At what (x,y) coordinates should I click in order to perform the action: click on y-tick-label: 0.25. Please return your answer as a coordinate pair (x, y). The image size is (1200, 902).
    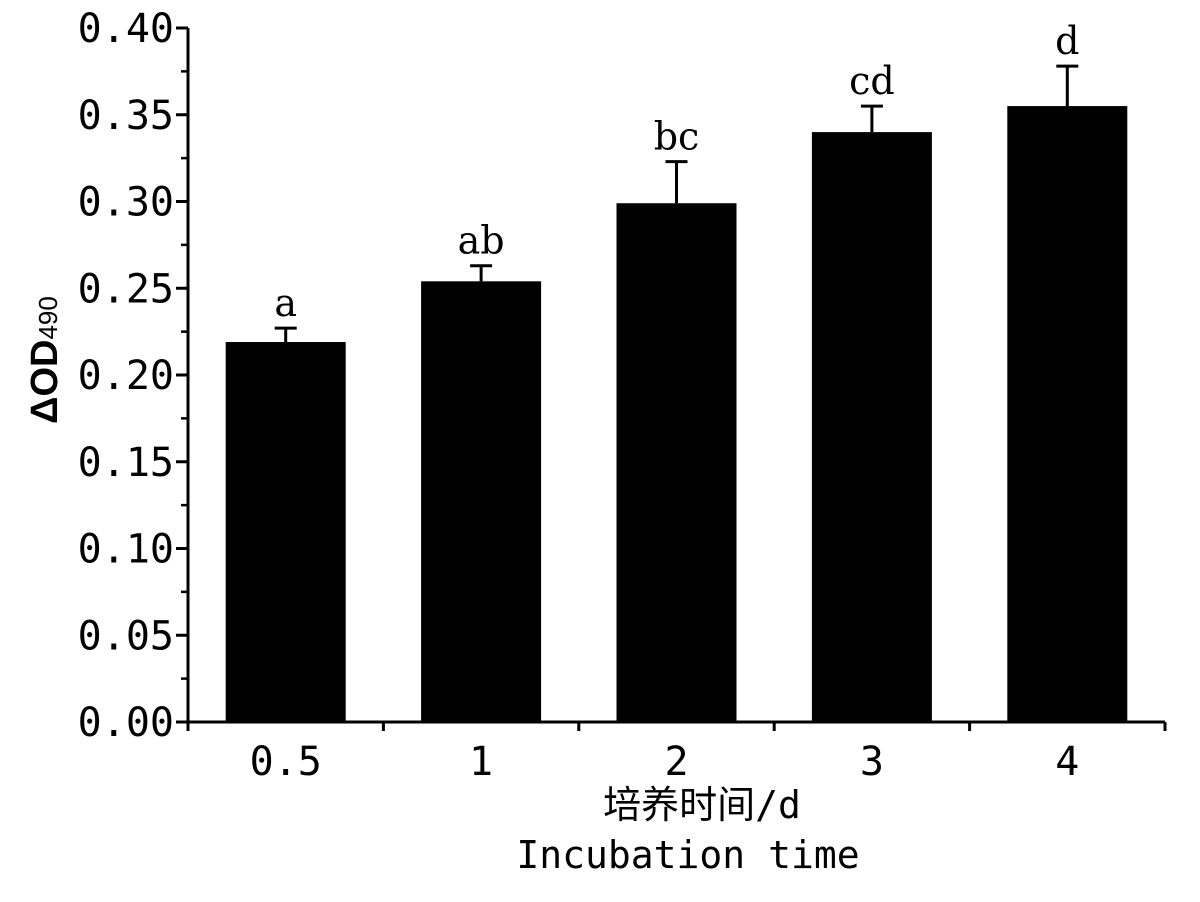
    Looking at the image, I should click on (126, 289).